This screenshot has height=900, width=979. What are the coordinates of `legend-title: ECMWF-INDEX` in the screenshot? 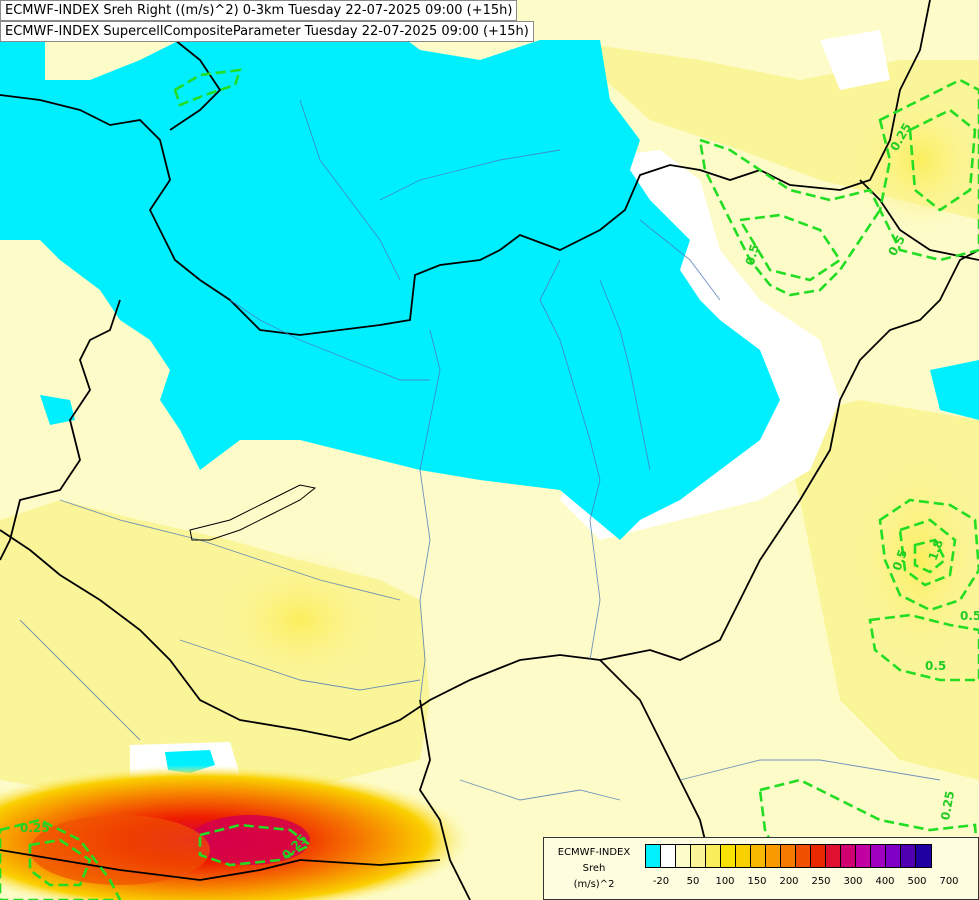 It's located at (594, 852).